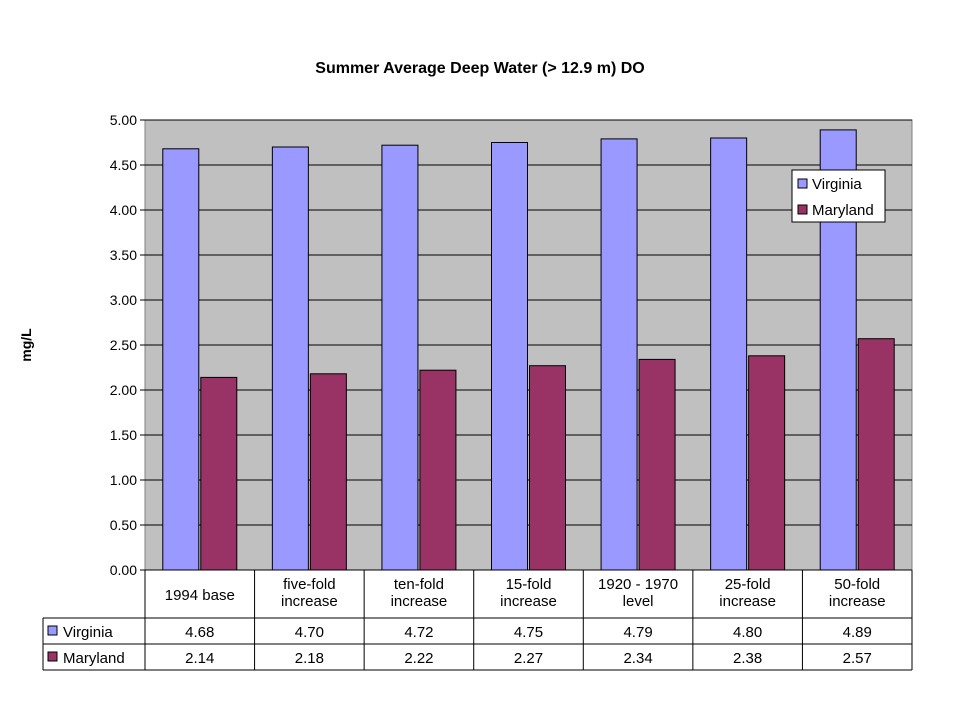  I want to click on table-value: 2.38, so click(747, 658).